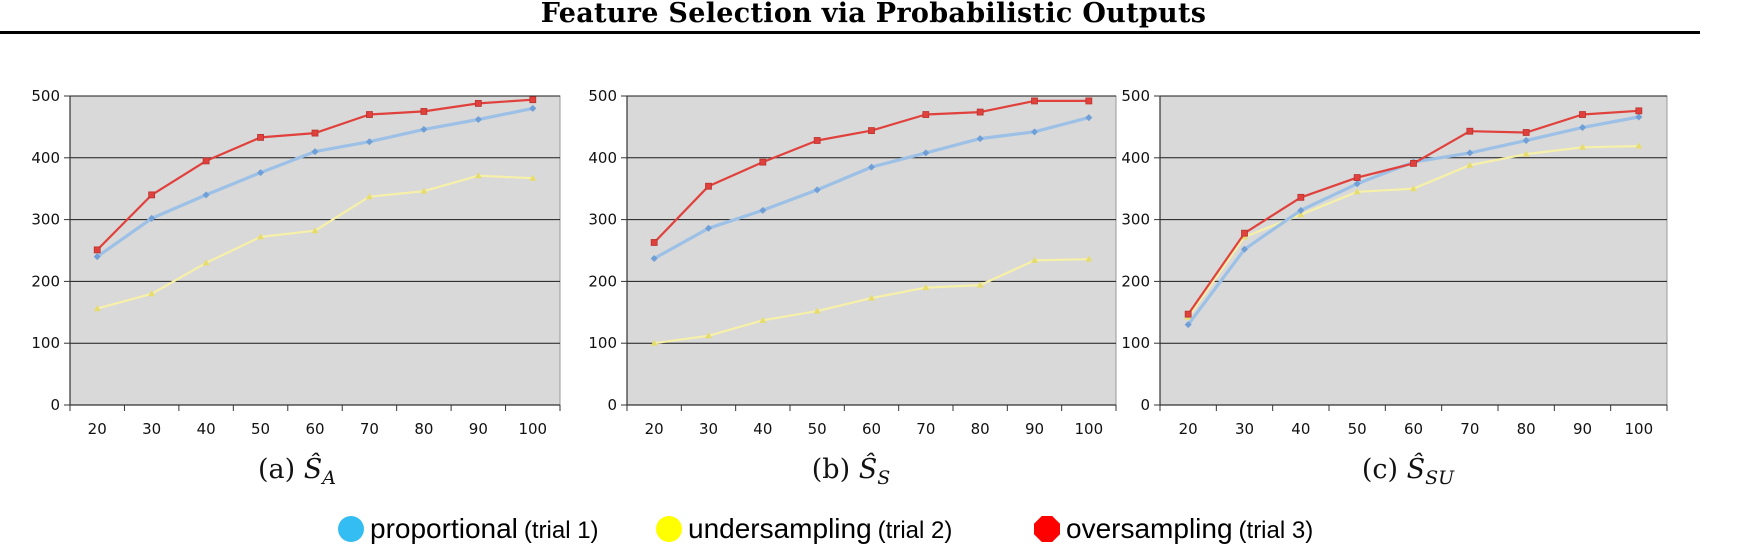 The height and width of the screenshot is (558, 1747). Describe the element at coordinates (1582, 429) in the screenshot. I see `x-tick-label: 90` at that location.